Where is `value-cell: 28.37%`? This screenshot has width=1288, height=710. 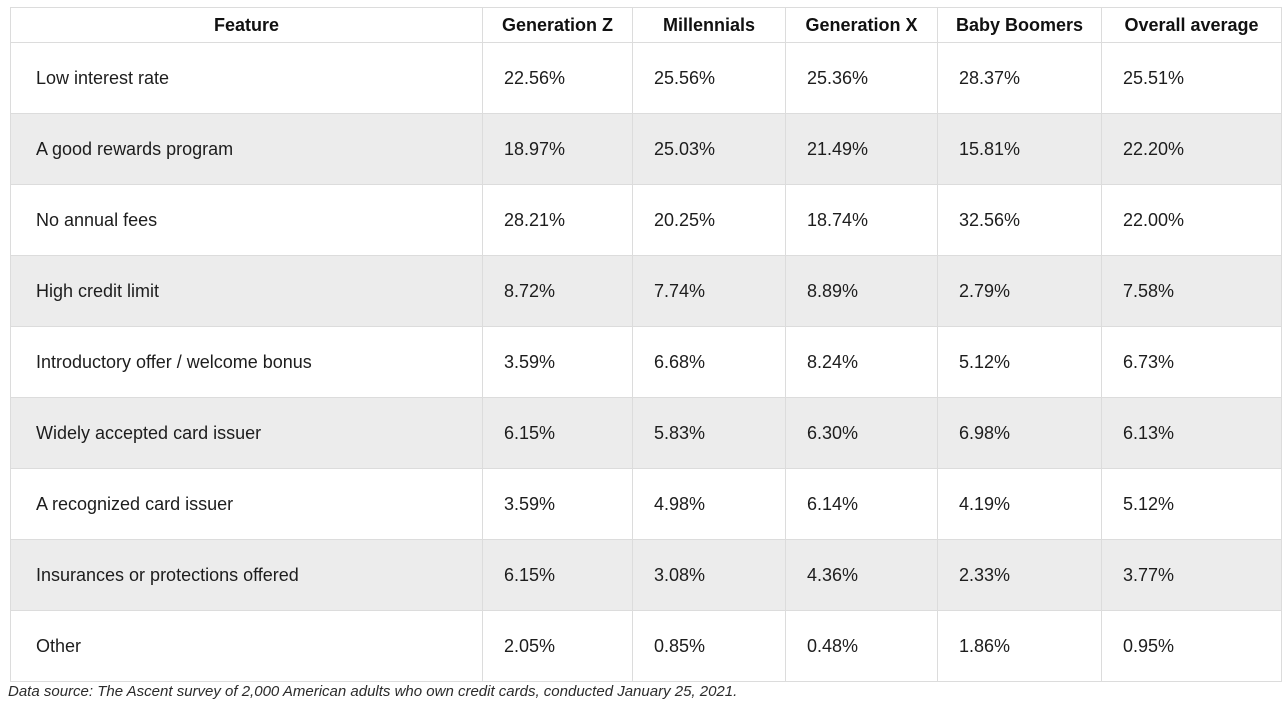
value-cell: 28.37% is located at coordinates (1019, 78).